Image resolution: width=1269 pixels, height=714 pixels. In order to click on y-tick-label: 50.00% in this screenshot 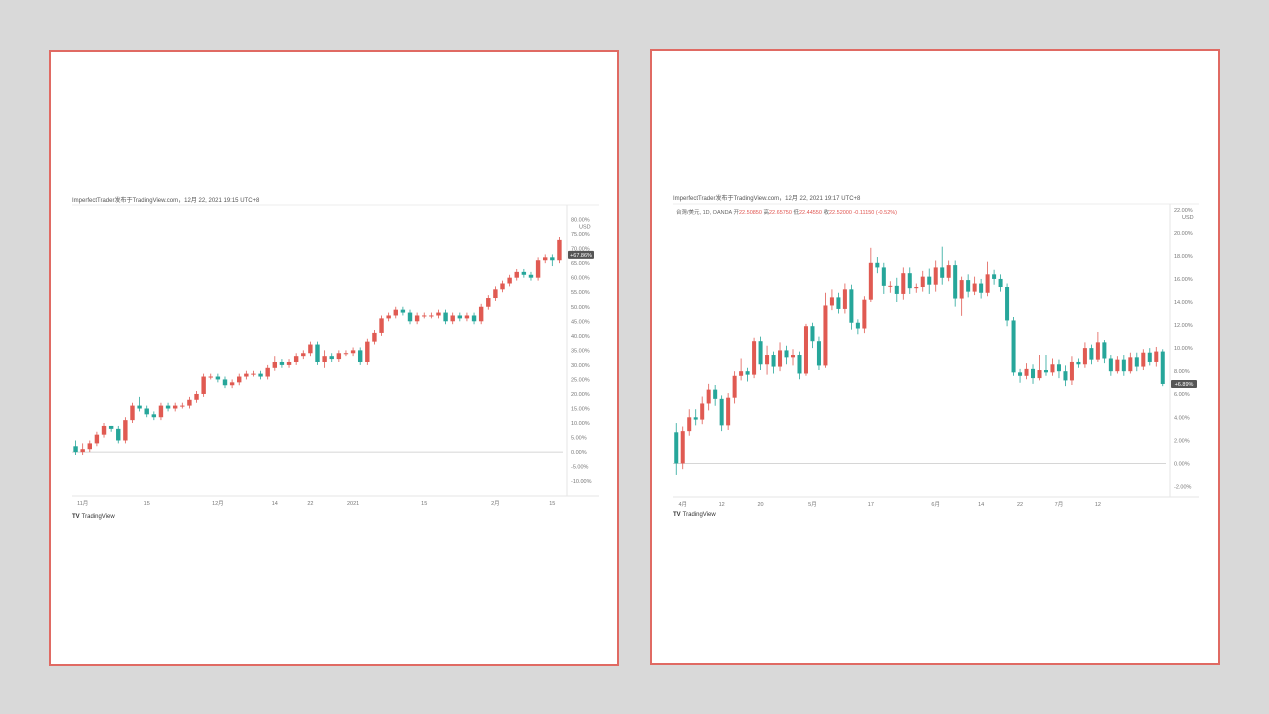, I will do `click(580, 308)`.